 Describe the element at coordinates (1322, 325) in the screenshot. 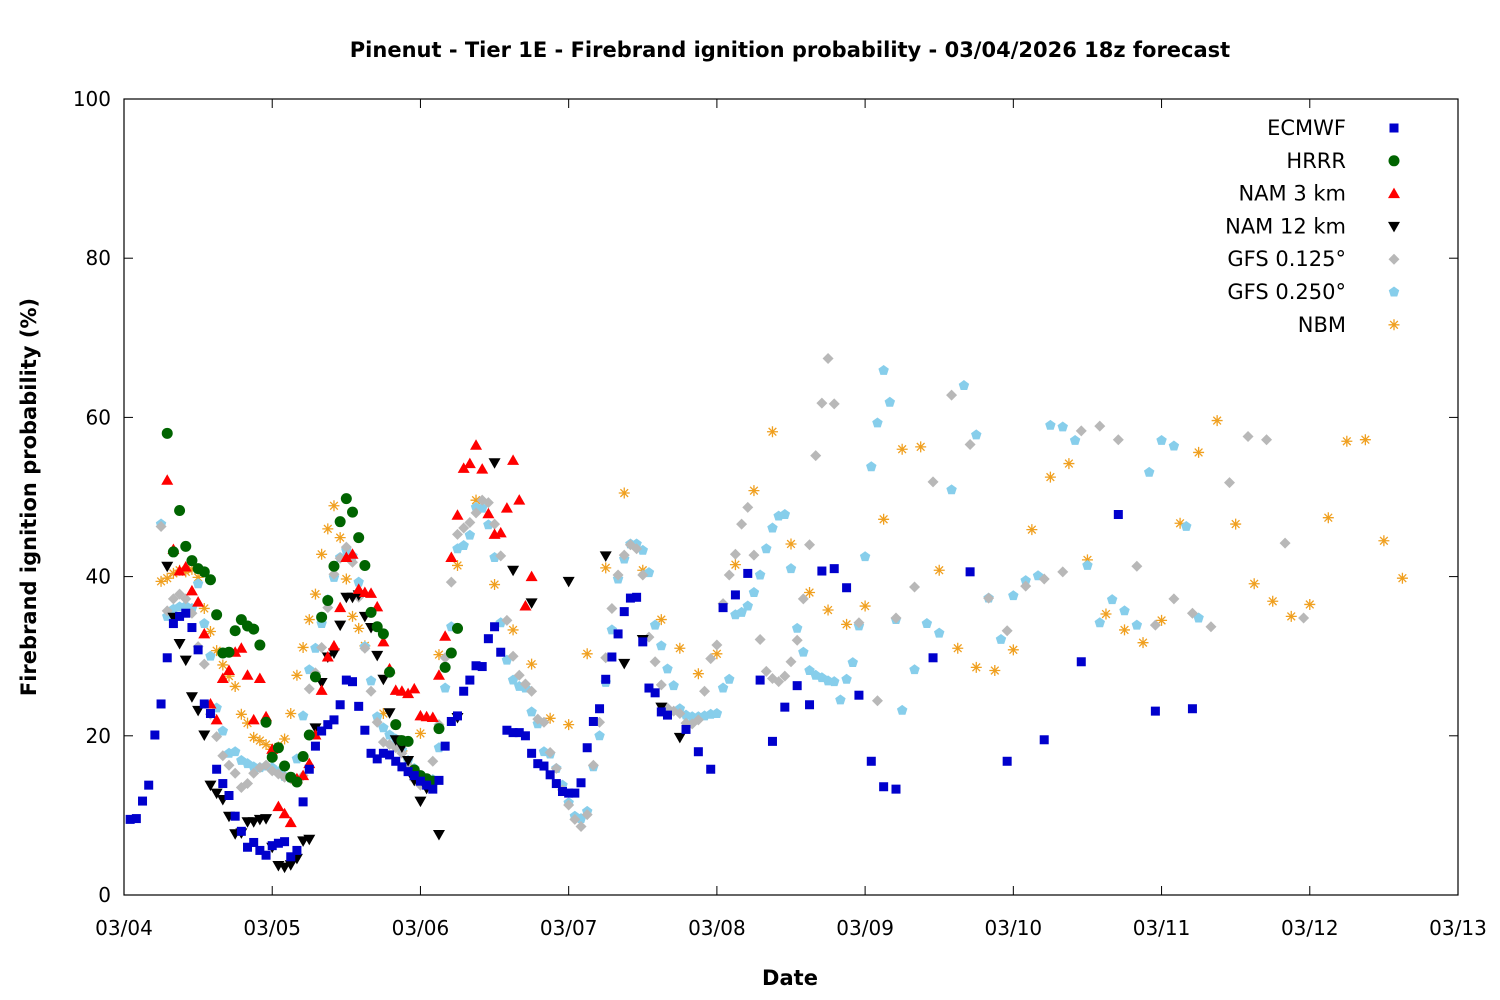

I see `legend-label: NBM` at that location.